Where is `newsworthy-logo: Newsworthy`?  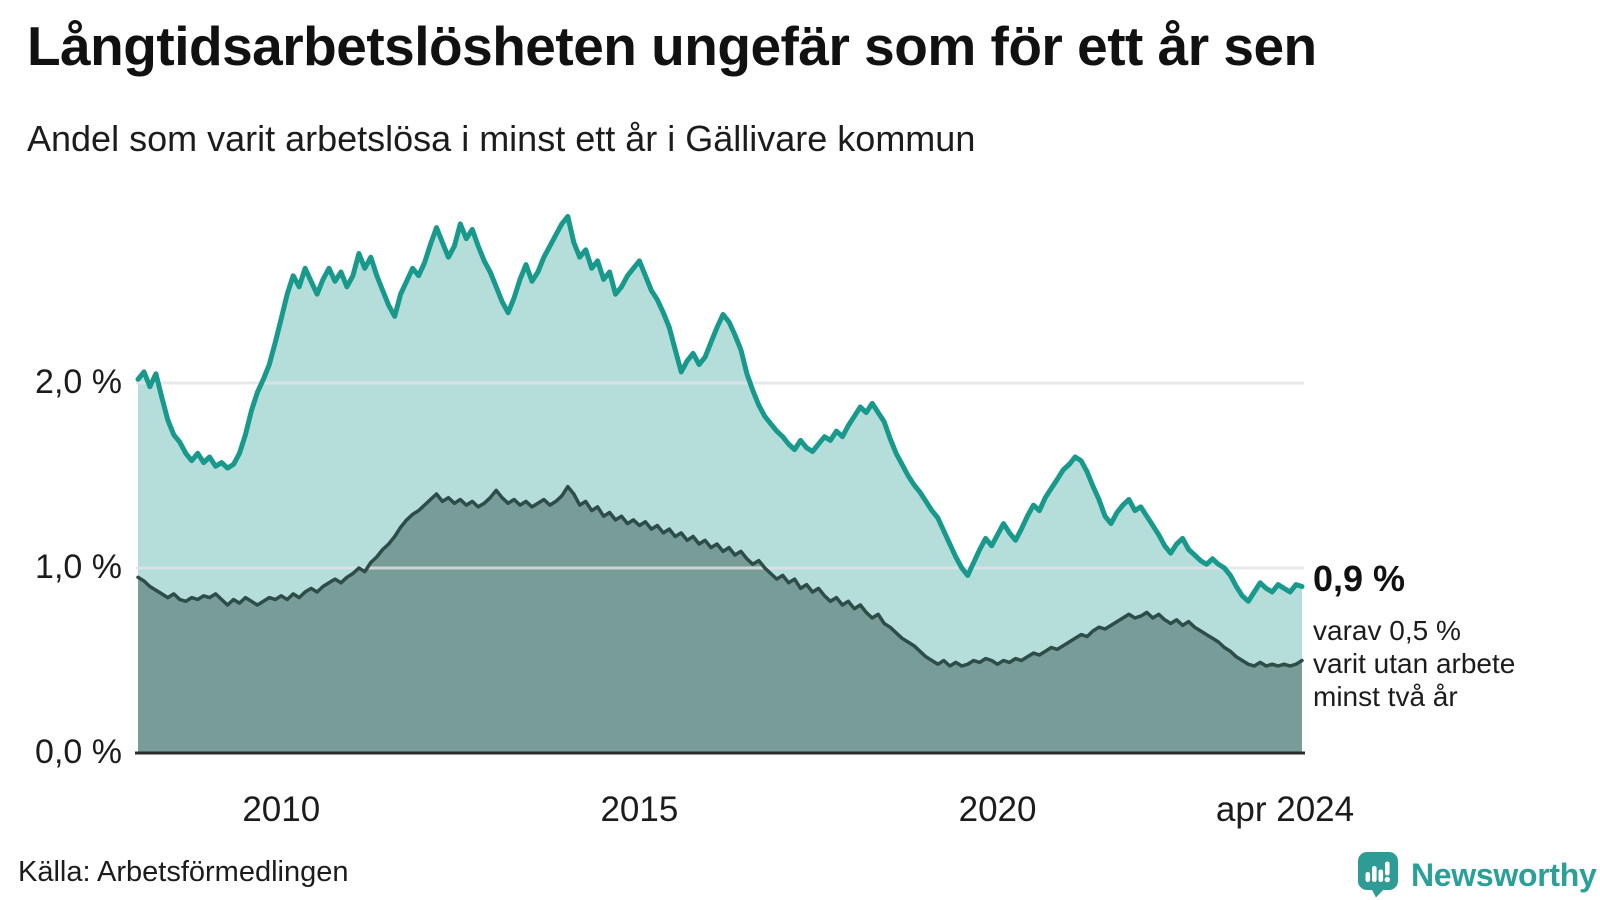 newsworthy-logo: Newsworthy is located at coordinates (1477, 875).